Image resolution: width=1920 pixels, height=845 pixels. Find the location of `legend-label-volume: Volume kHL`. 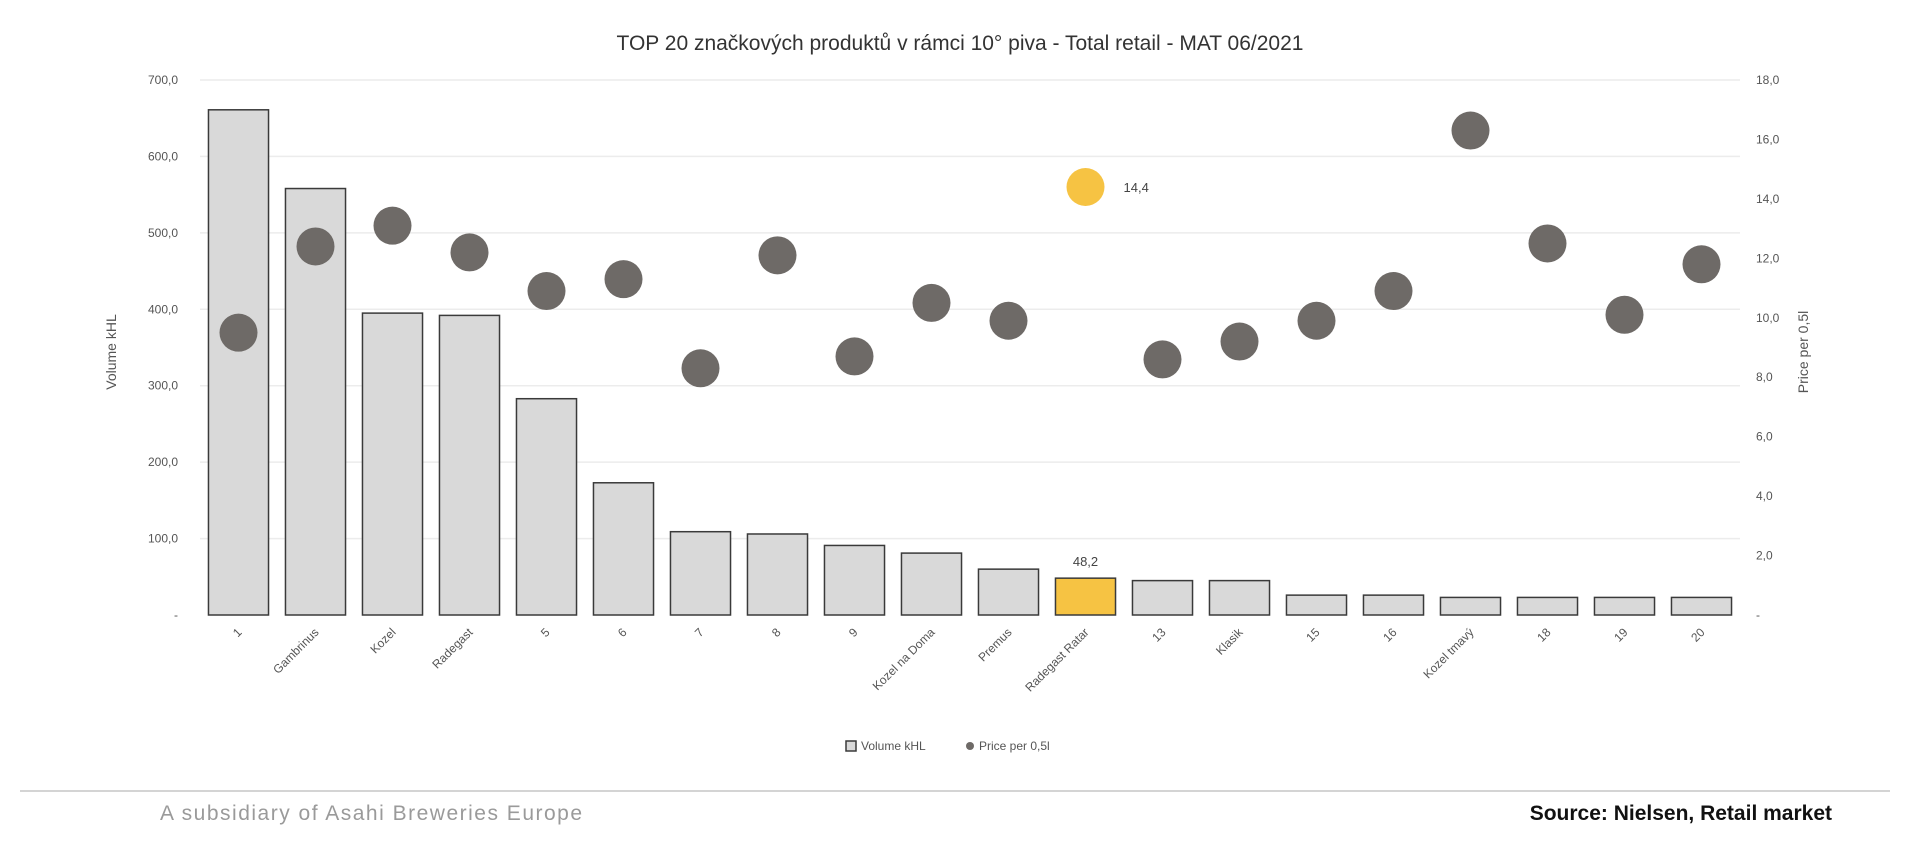

legend-label-volume: Volume kHL is located at coordinates (893, 746).